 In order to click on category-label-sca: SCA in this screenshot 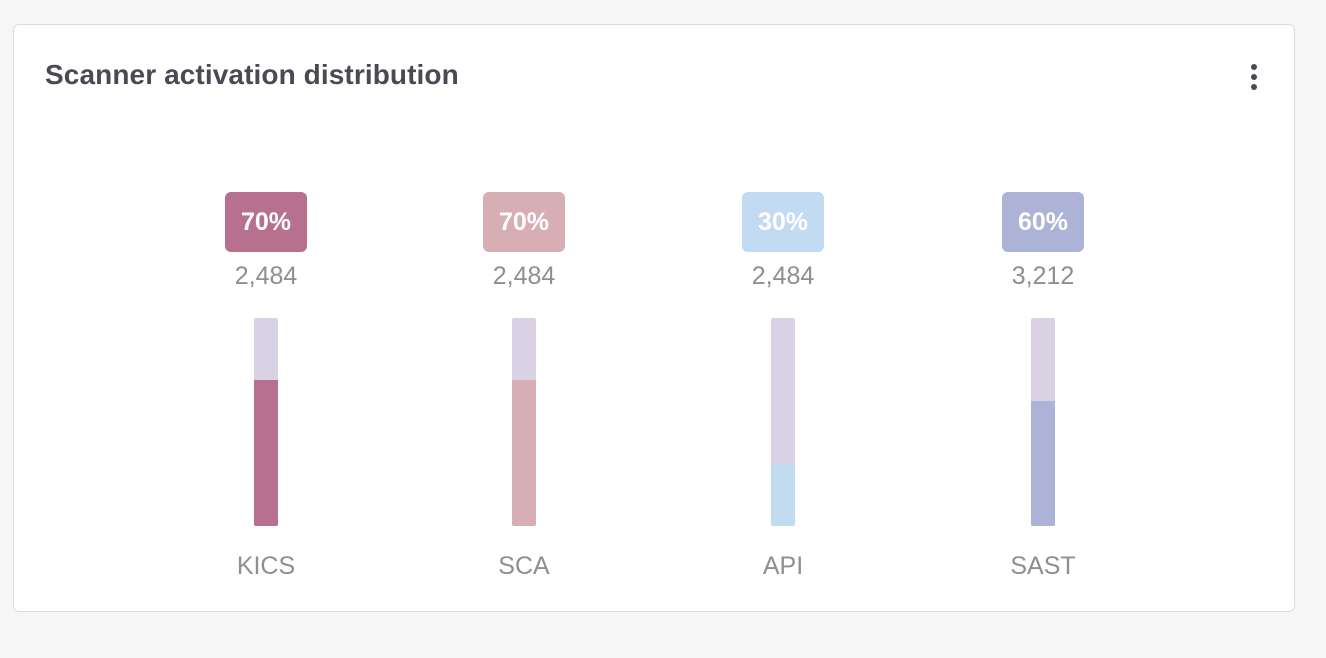, I will do `click(524, 566)`.